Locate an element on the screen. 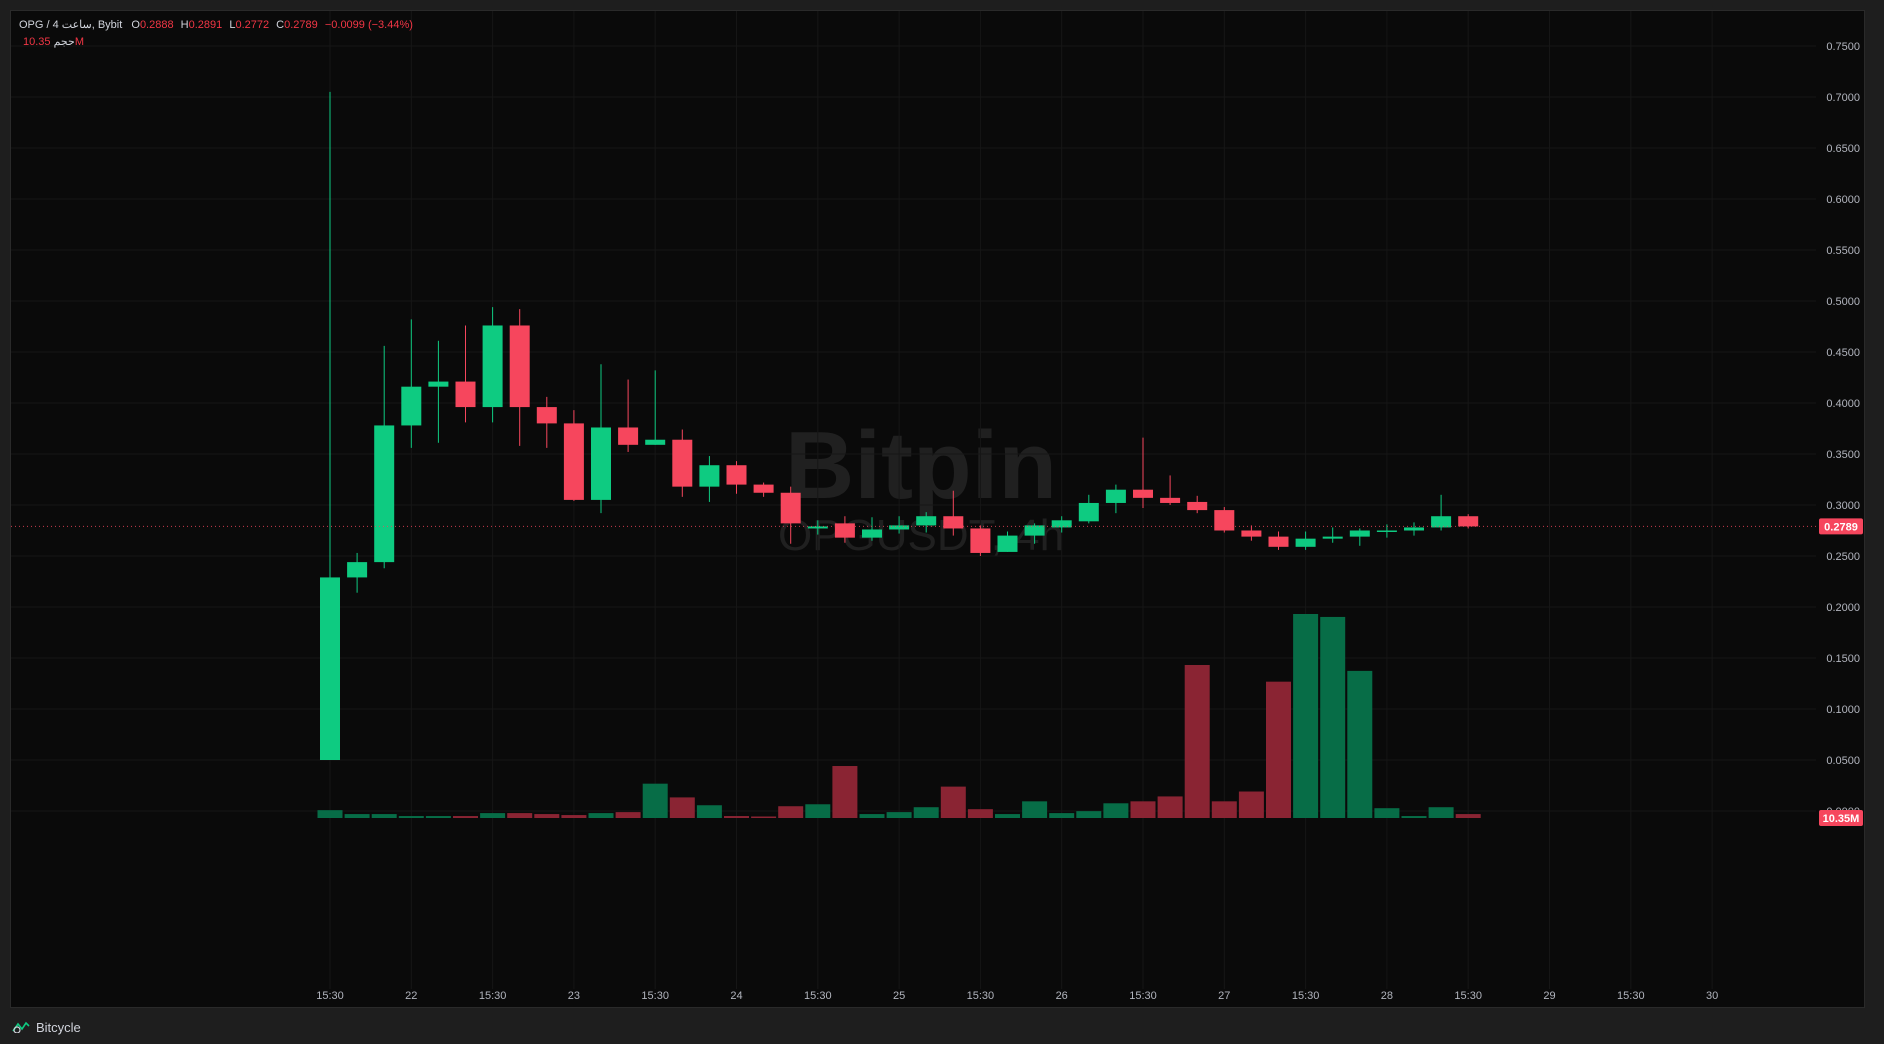  legend-volume-label: حجم is located at coordinates (64, 42).